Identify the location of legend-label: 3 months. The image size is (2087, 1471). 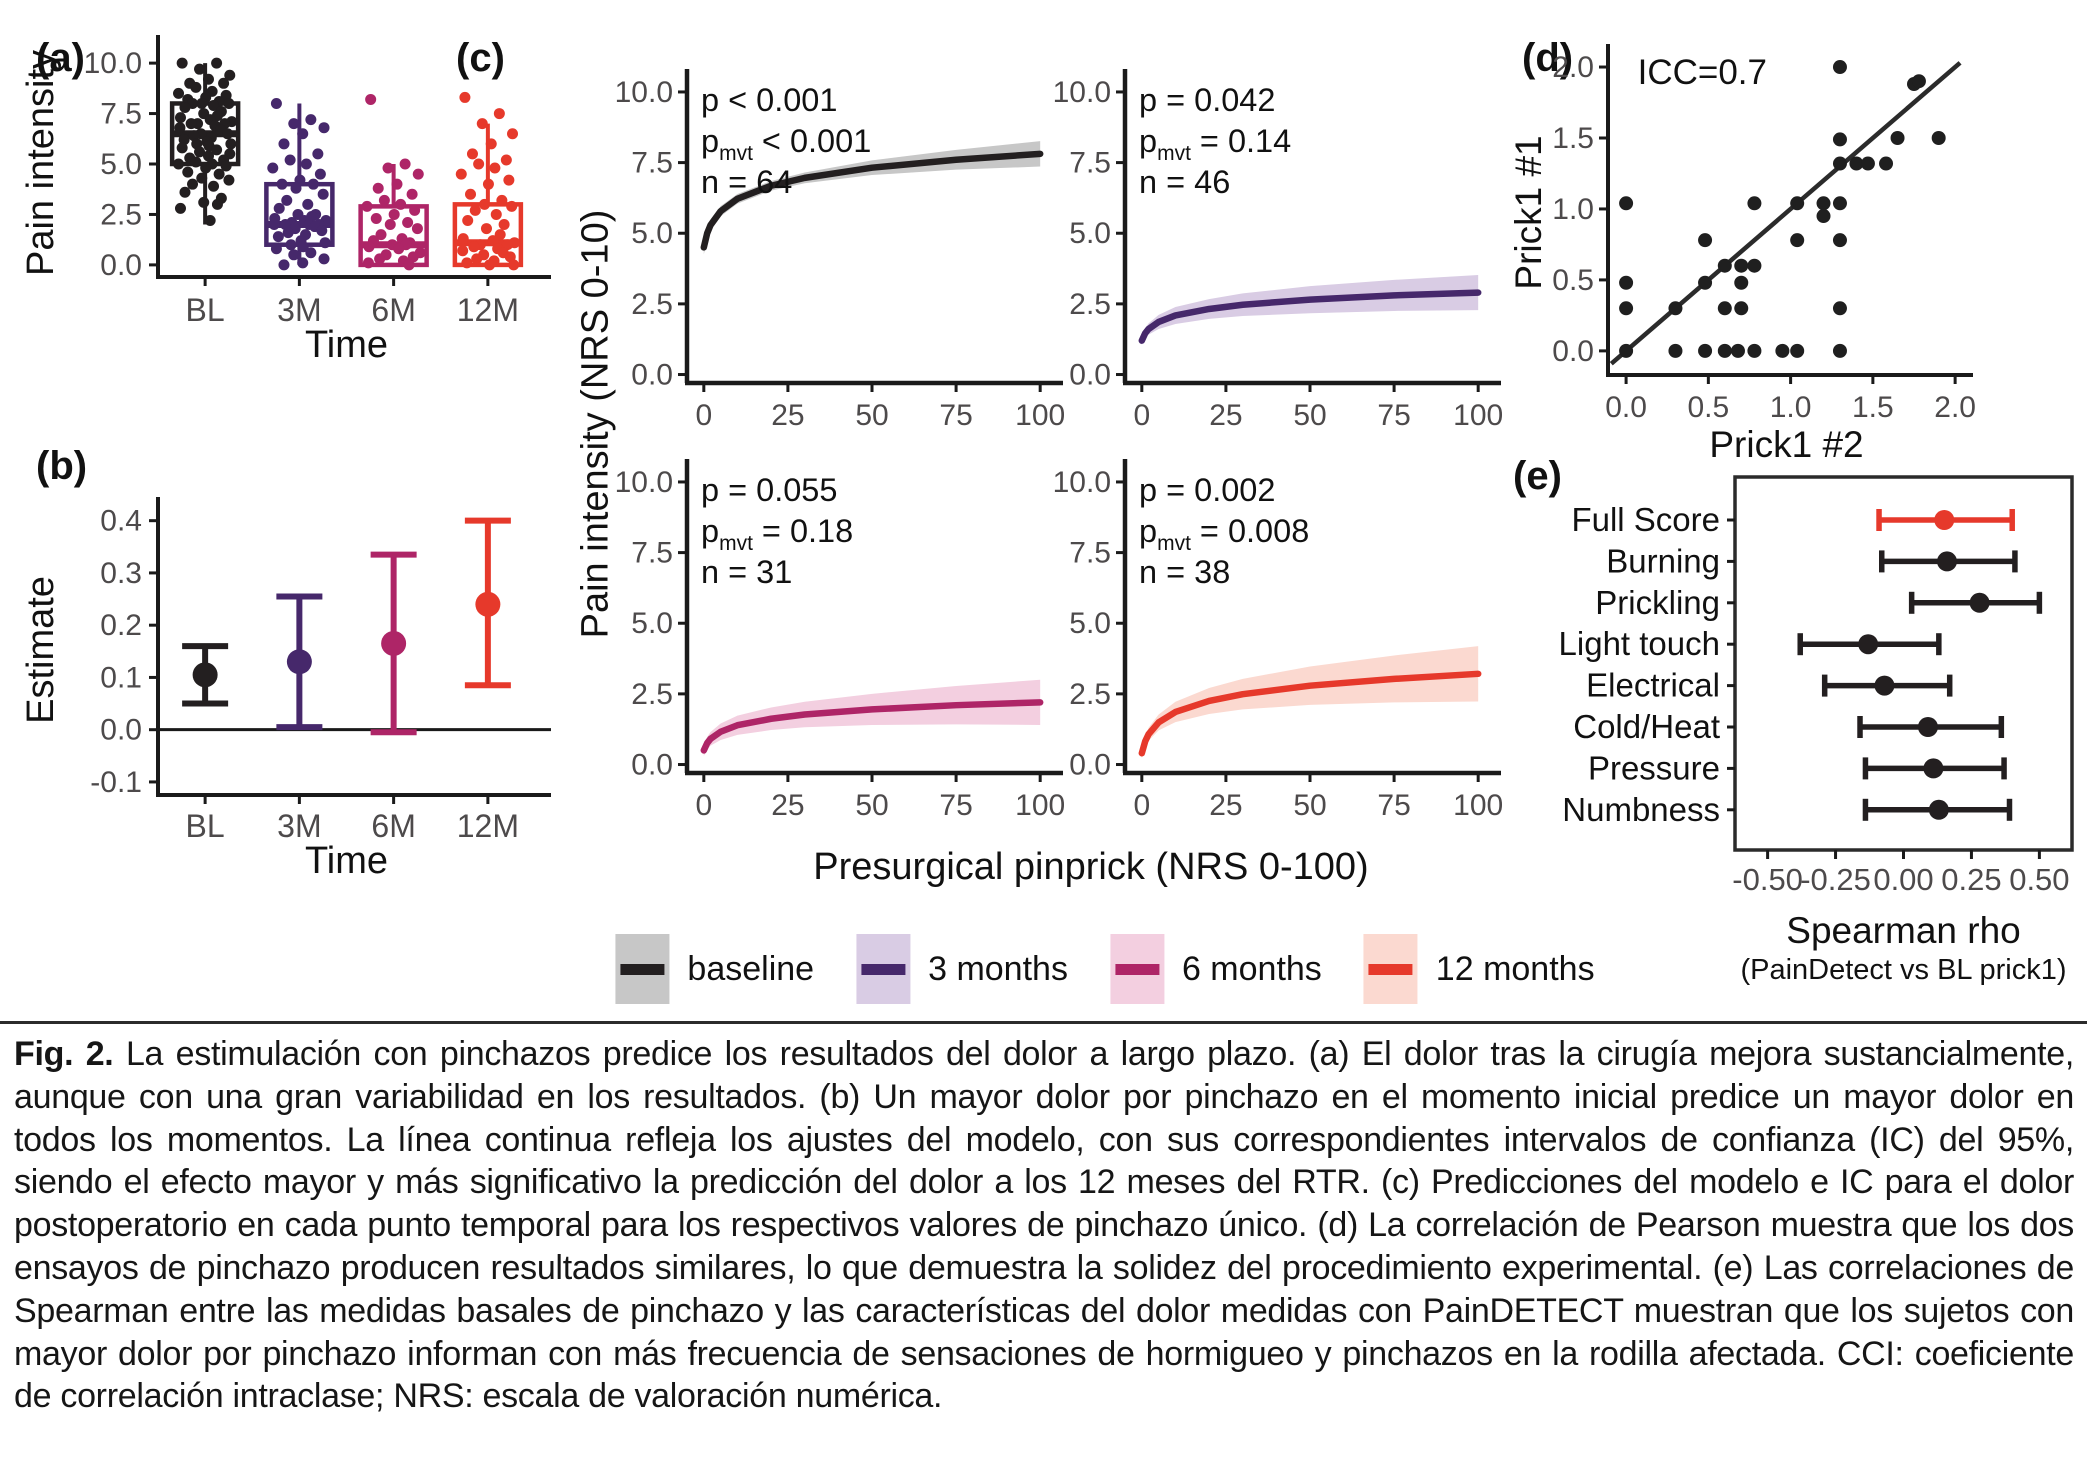
(998, 968).